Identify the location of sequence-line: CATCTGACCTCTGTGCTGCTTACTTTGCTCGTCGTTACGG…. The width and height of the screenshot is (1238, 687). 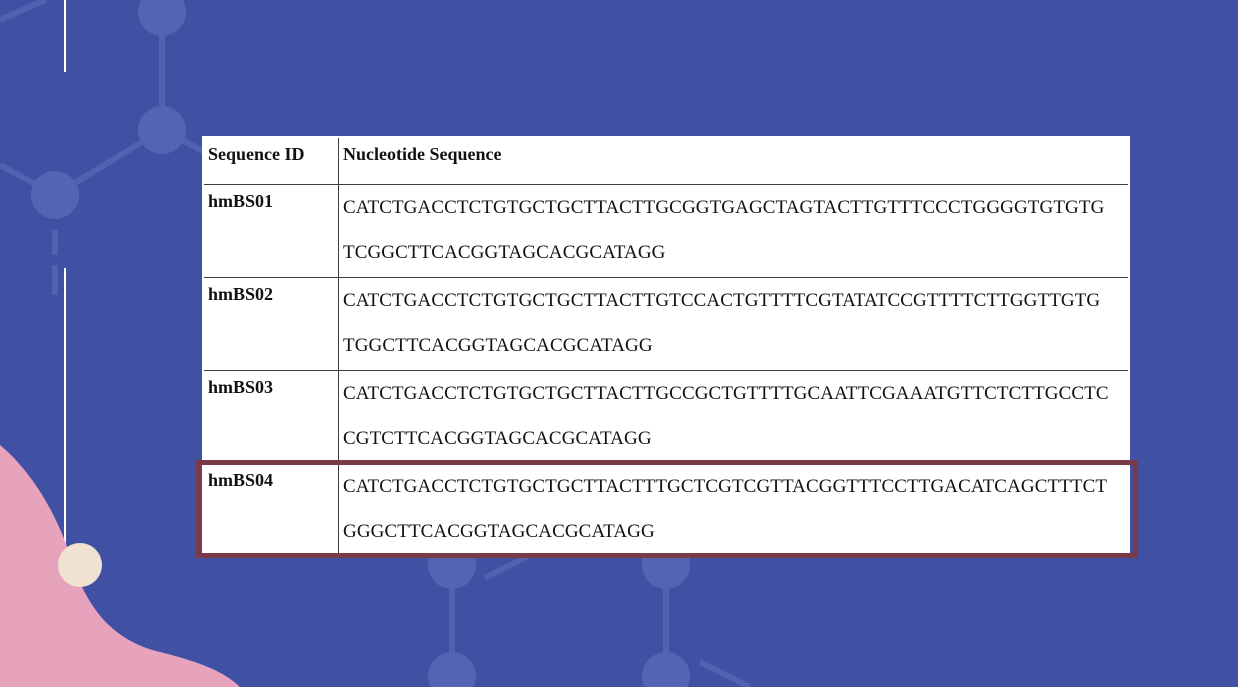
(725, 486).